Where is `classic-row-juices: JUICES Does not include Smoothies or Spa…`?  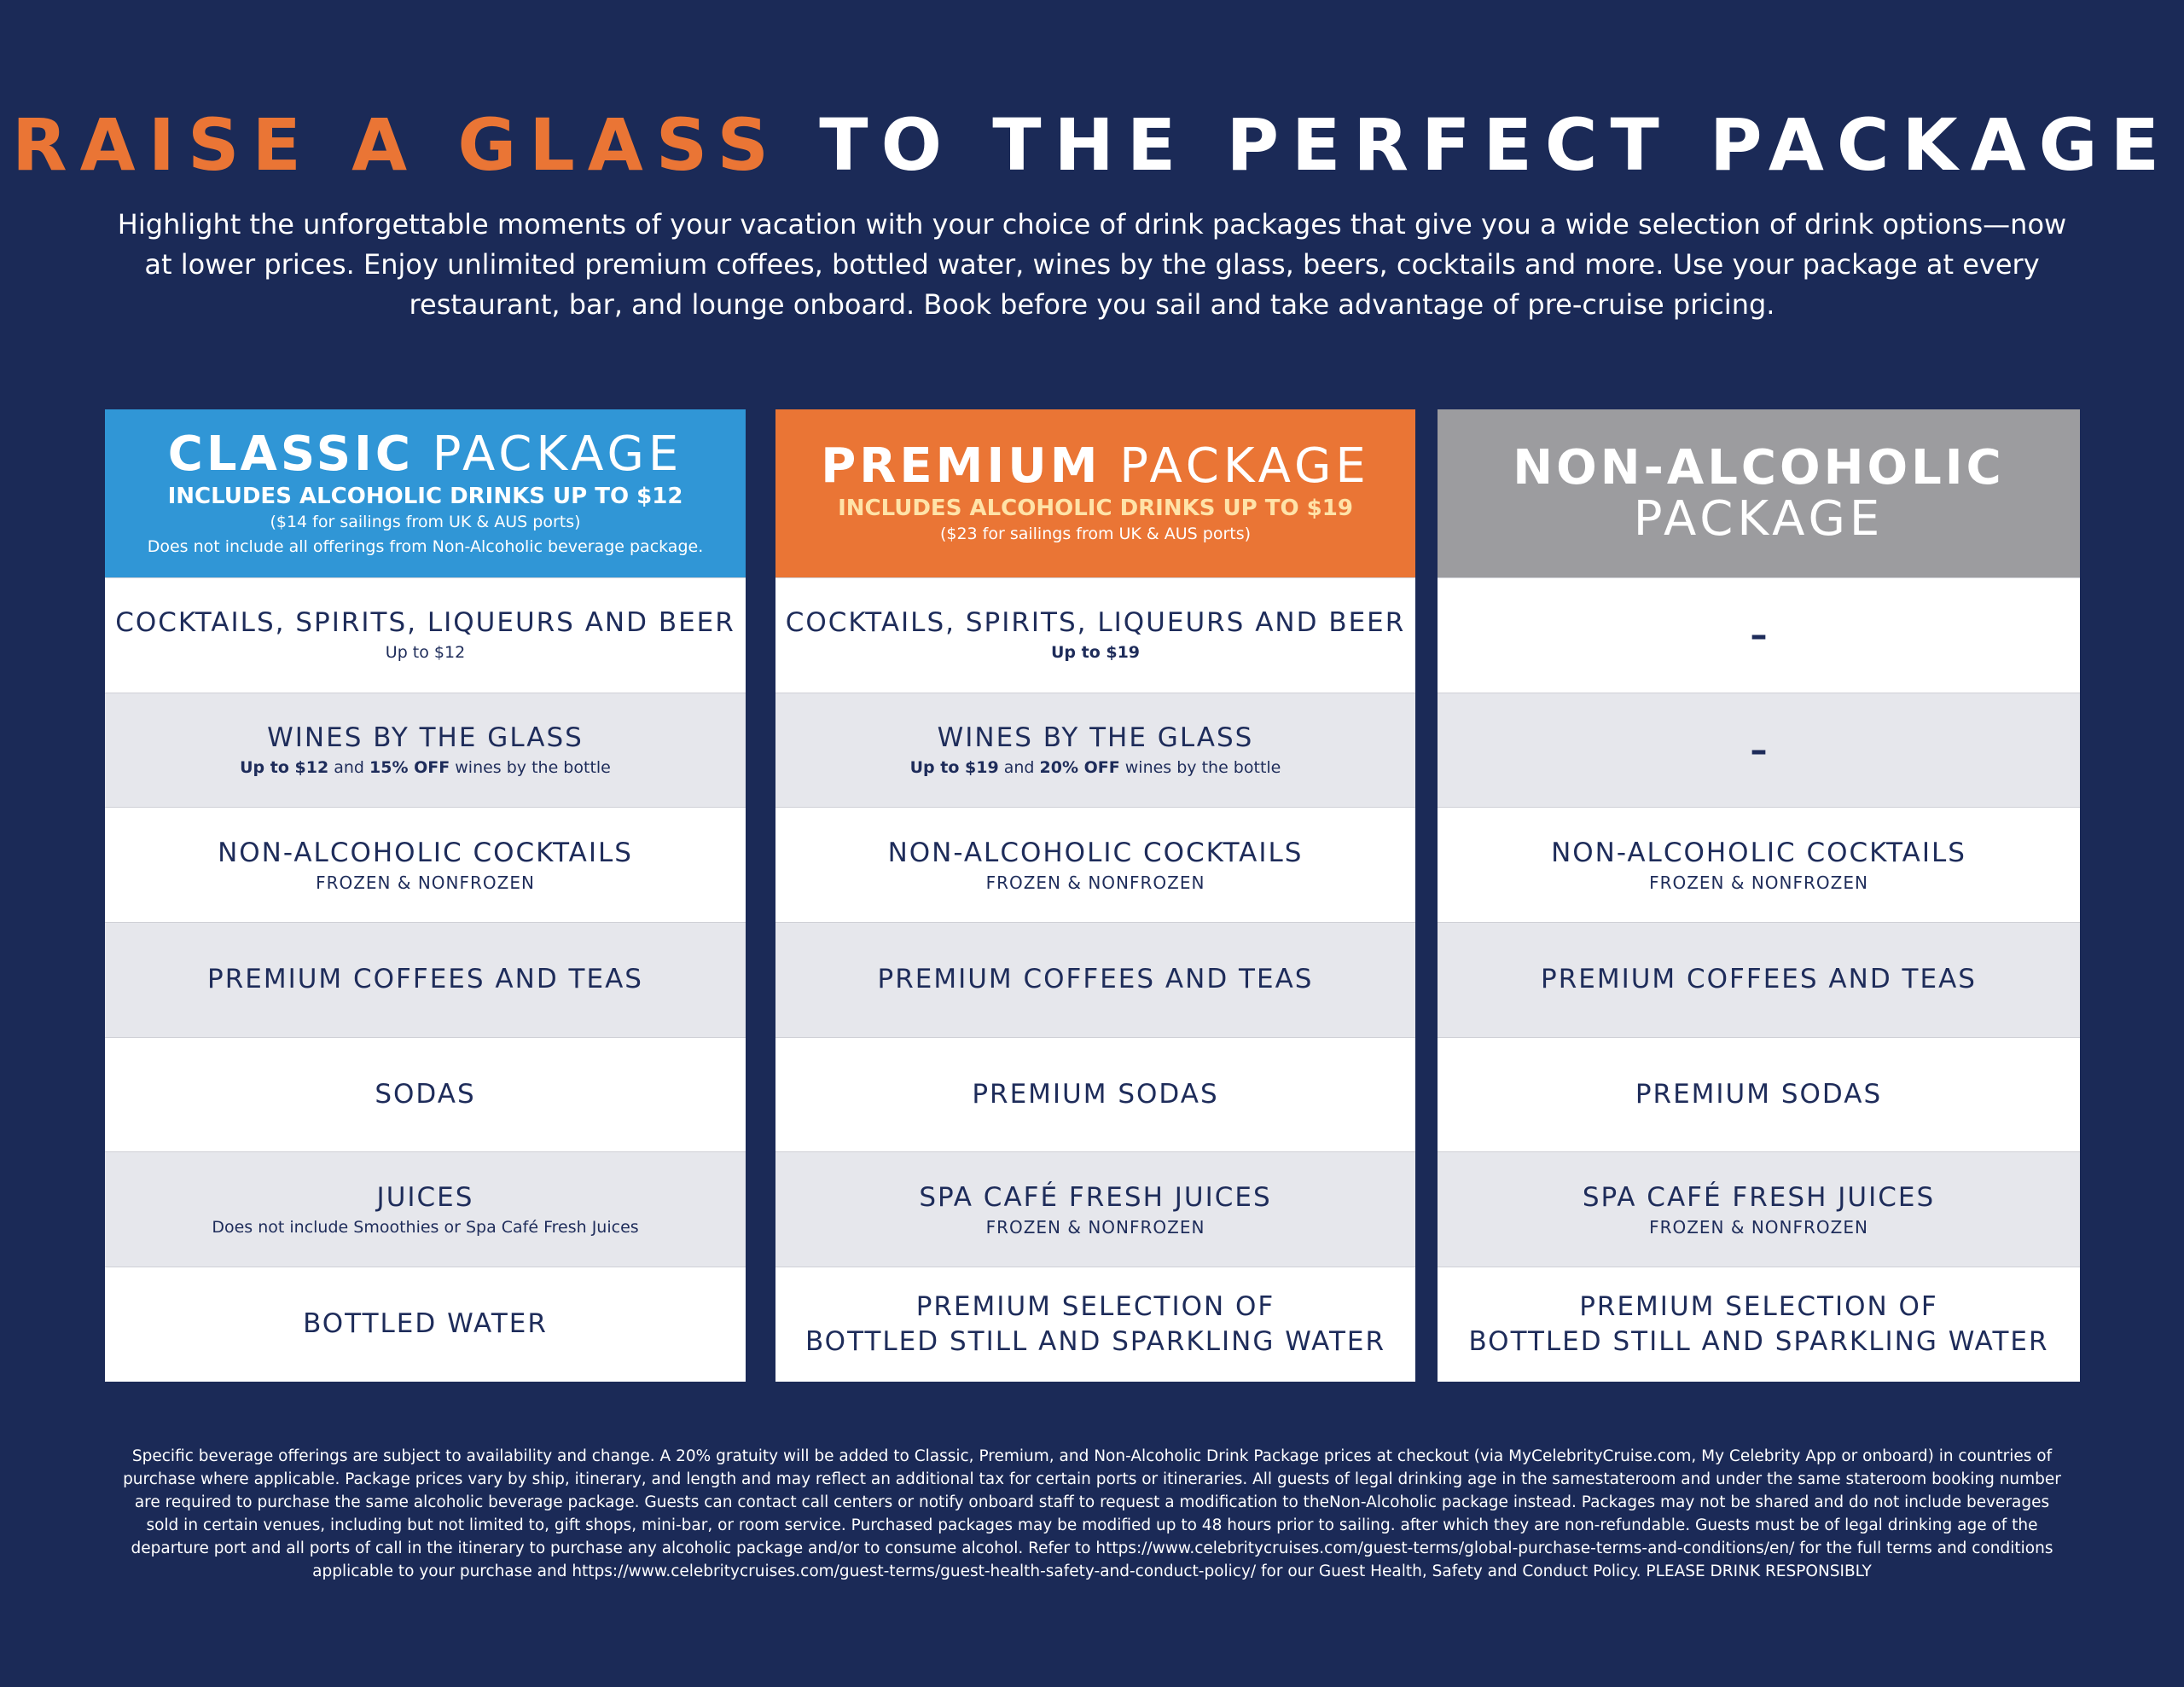
classic-row-juices: JUICES Does not include Smoothies or Spa… is located at coordinates (426, 1209).